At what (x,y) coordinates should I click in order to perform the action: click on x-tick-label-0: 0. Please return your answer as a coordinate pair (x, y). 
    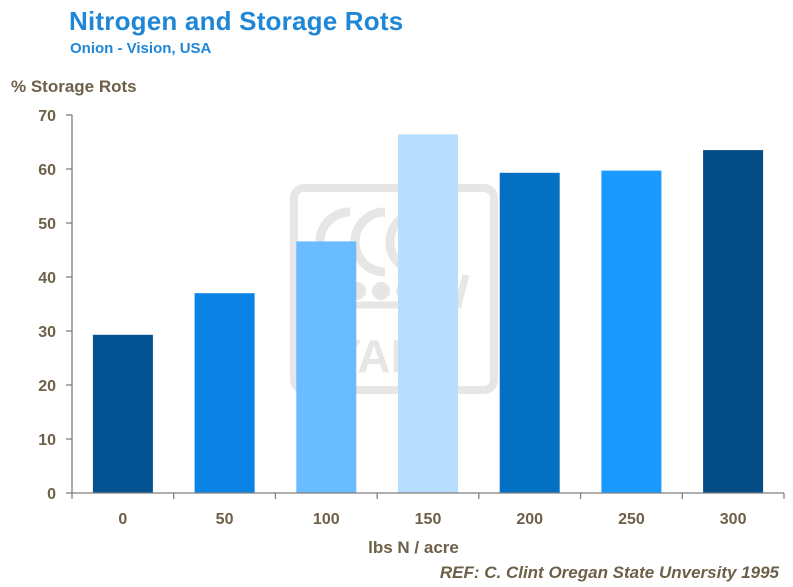
    Looking at the image, I should click on (122, 519).